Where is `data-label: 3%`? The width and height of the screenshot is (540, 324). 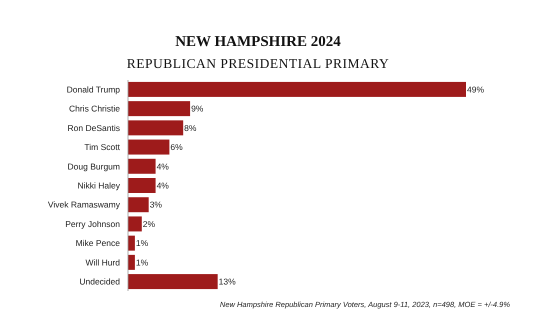 data-label: 3% is located at coordinates (156, 205).